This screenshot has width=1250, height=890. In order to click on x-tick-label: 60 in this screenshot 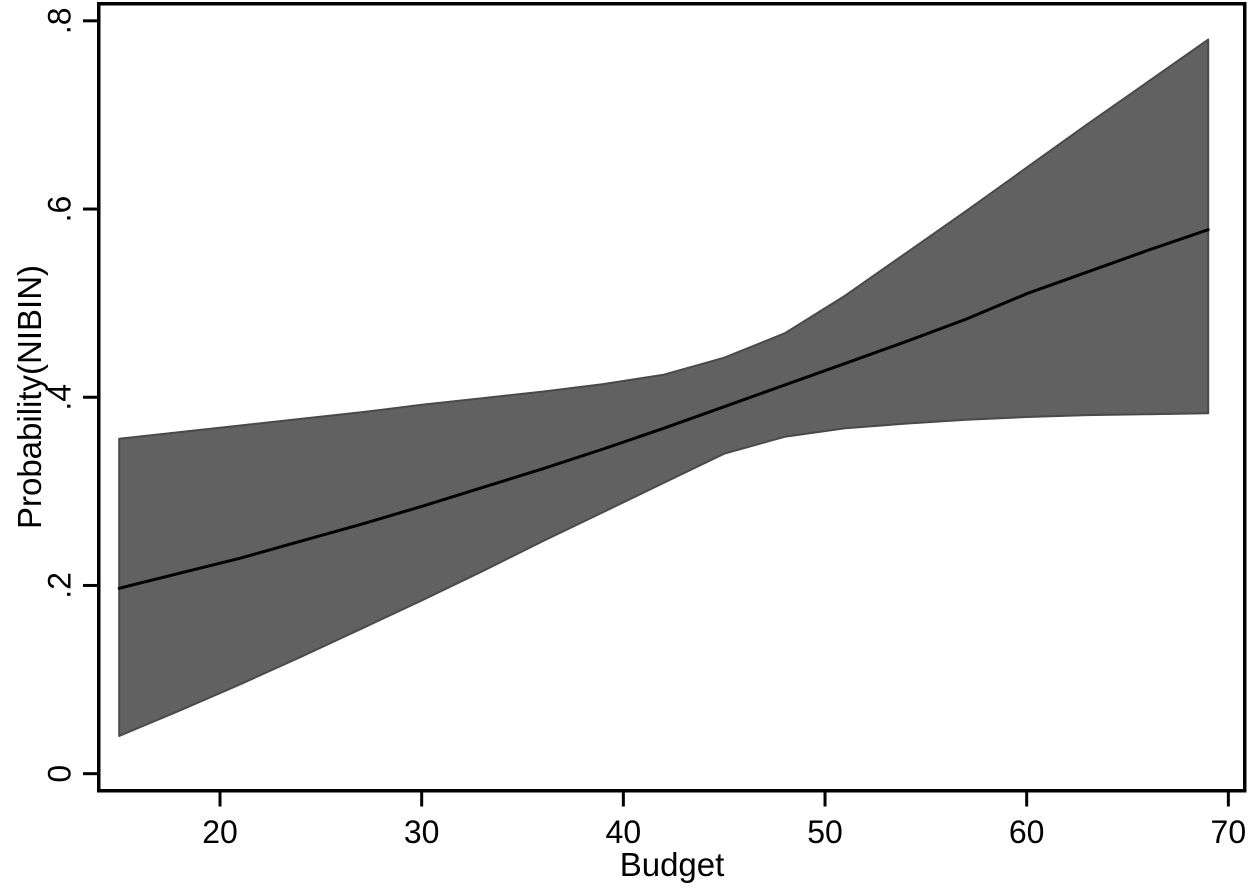, I will do `click(1027, 832)`.